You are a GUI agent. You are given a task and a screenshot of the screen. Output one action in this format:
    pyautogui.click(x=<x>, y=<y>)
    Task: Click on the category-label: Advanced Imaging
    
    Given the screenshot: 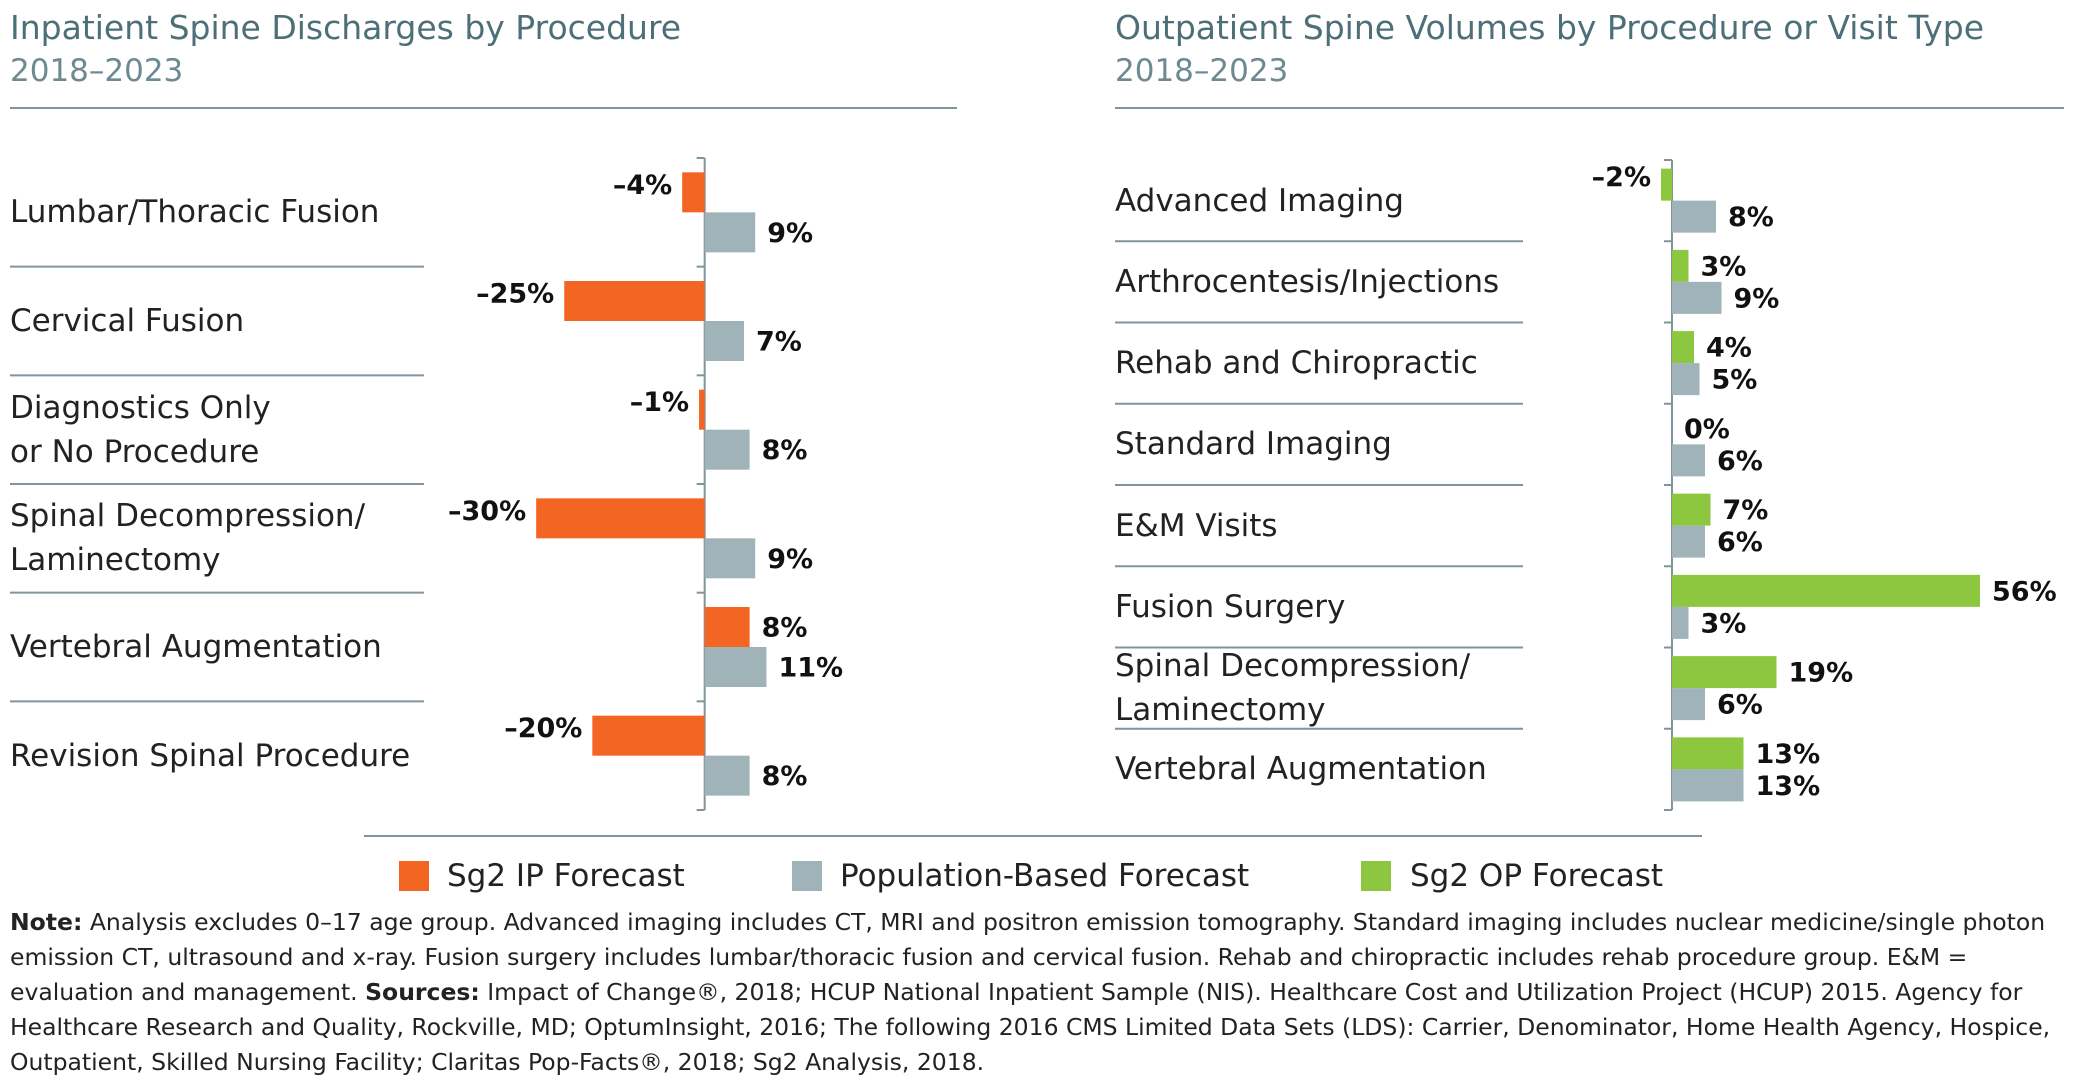 What is the action you would take?
    pyautogui.click(x=1259, y=200)
    